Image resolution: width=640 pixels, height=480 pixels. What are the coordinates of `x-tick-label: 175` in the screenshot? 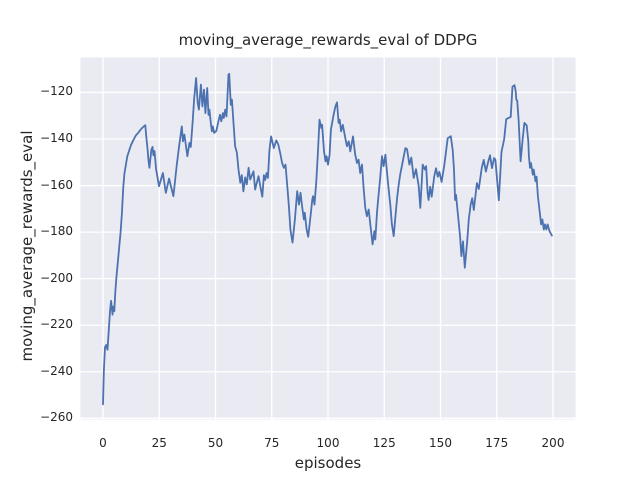 It's located at (497, 443).